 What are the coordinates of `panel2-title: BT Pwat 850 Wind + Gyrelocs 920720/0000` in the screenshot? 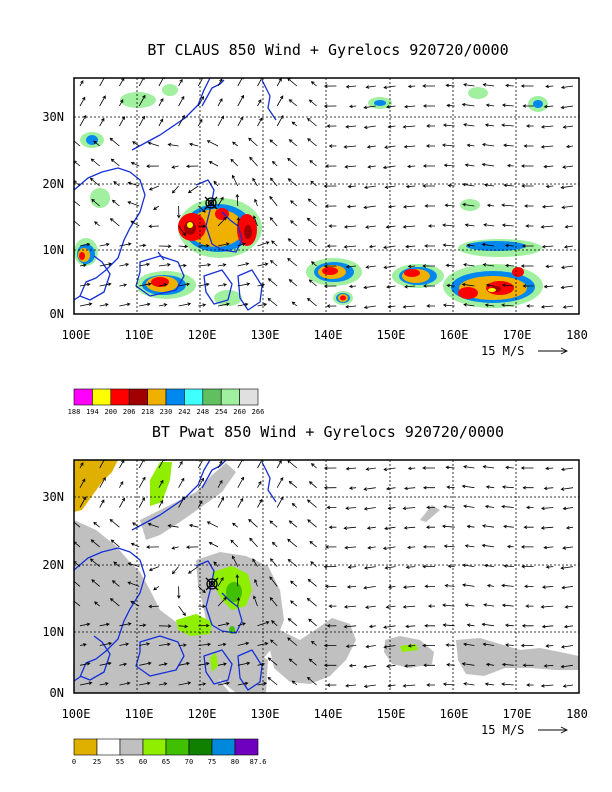 It's located at (328, 432).